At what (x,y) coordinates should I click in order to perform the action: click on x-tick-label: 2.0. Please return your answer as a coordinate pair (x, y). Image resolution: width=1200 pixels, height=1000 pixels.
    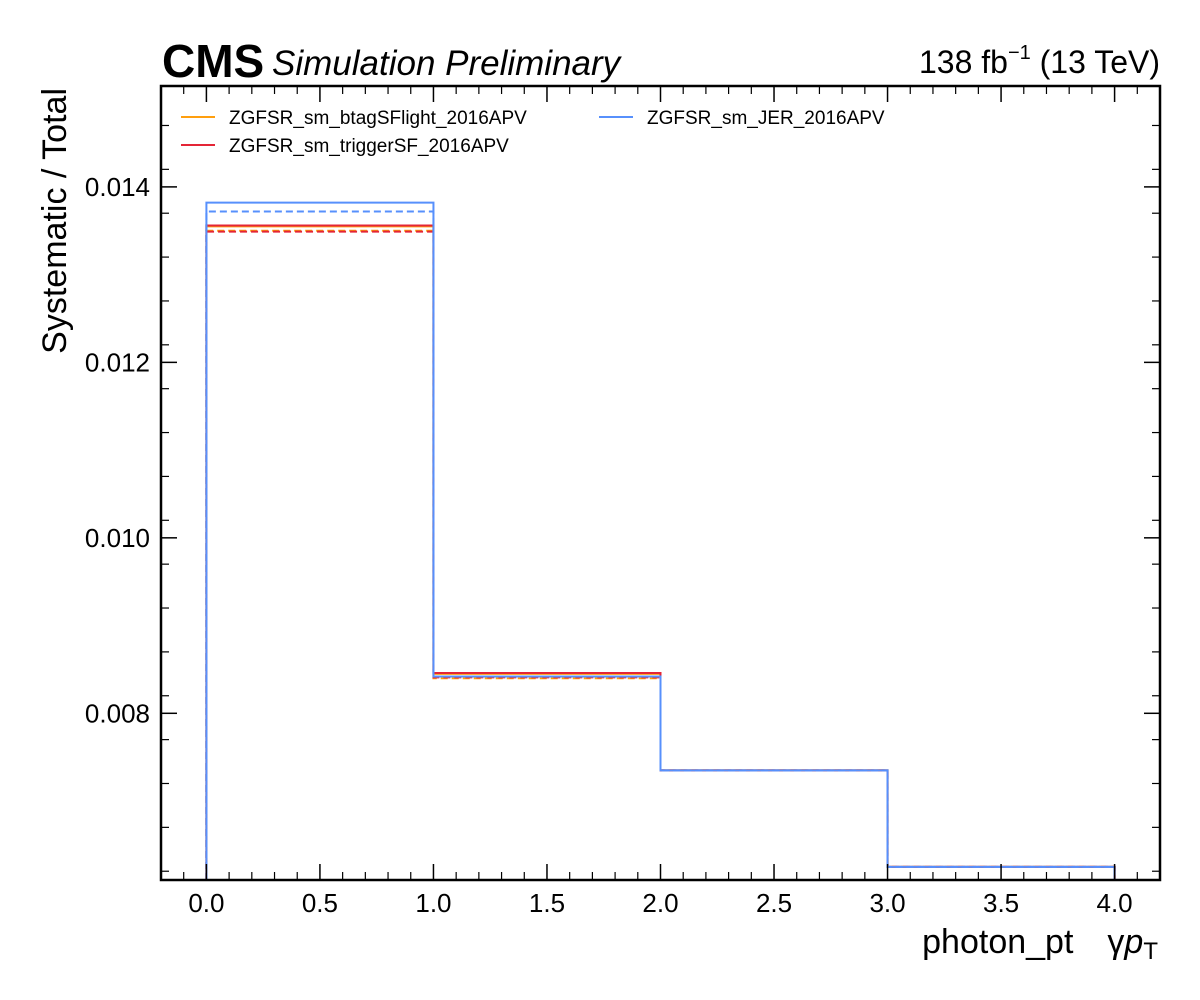
    Looking at the image, I should click on (660, 903).